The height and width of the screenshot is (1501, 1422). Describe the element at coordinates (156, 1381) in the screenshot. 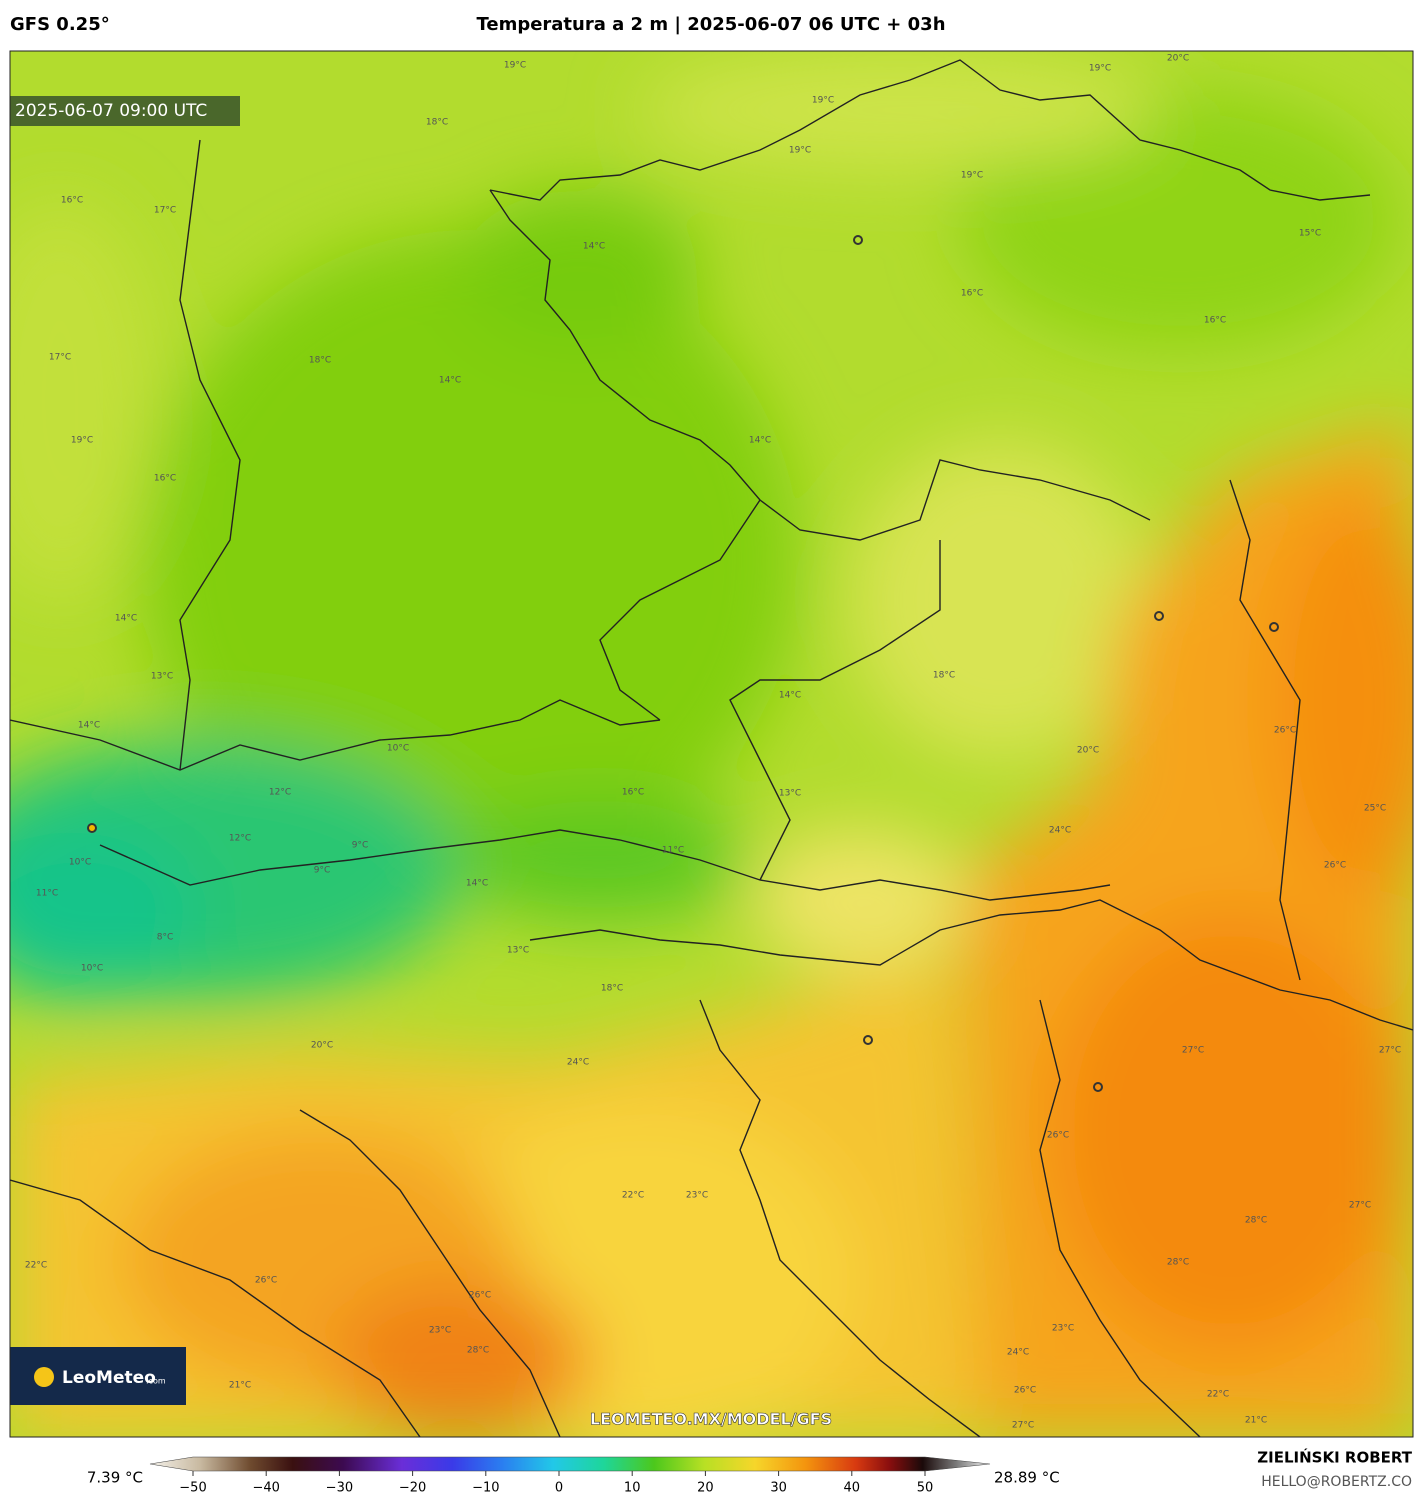

I see `logo-suffix: .com` at that location.